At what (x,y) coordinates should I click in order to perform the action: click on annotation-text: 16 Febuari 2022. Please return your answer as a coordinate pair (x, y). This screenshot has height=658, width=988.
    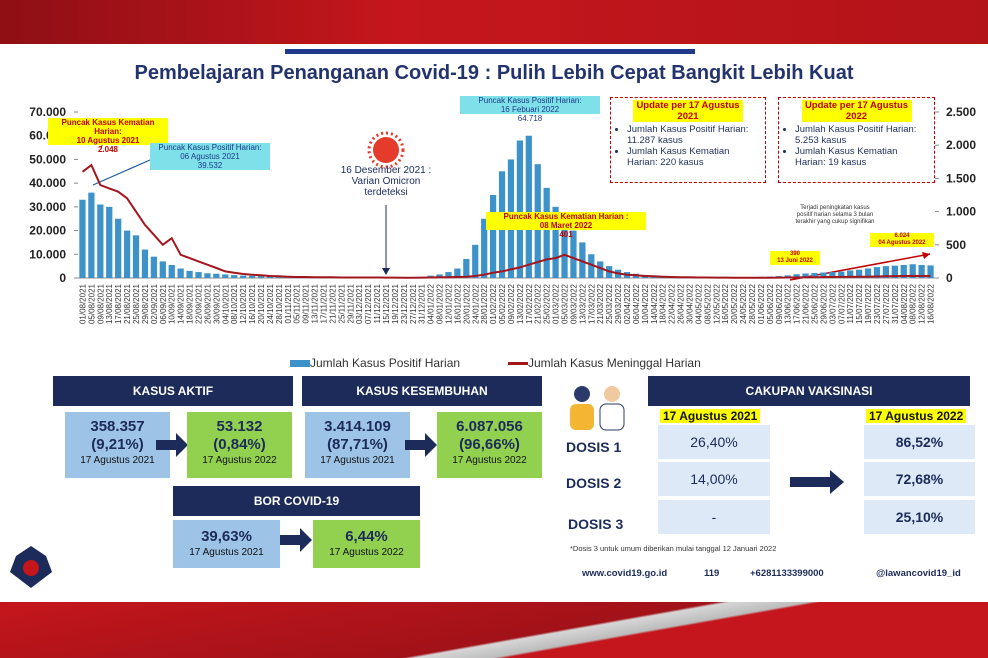
    Looking at the image, I should click on (530, 109).